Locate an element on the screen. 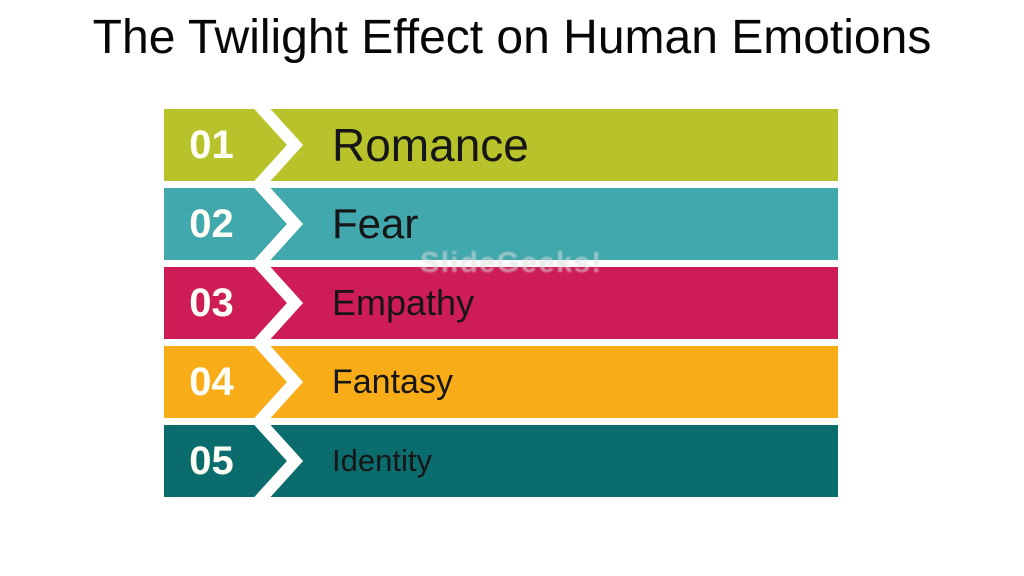 This screenshot has width=1024, height=576. item-number: 01 is located at coordinates (211, 144).